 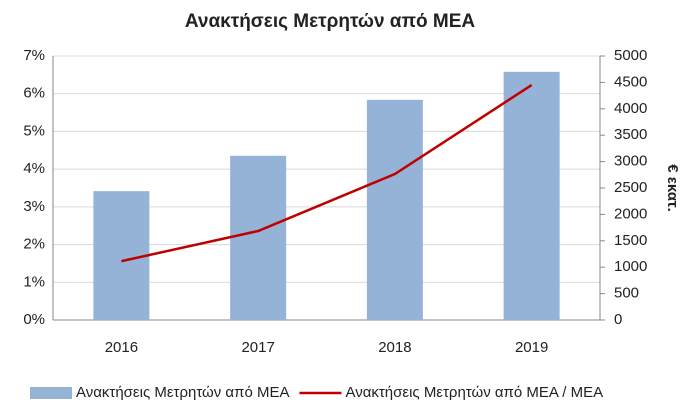 What do you see at coordinates (34, 319) in the screenshot?
I see `y-tick-label: 0%` at bounding box center [34, 319].